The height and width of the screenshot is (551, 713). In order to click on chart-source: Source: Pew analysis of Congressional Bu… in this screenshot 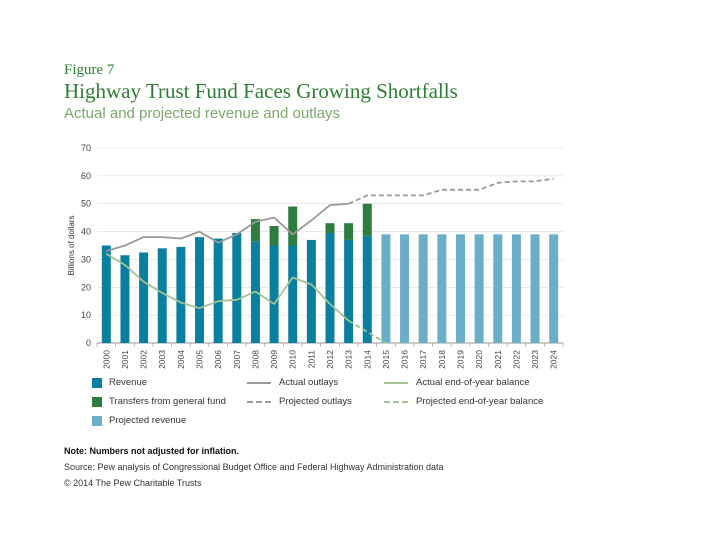, I will do `click(254, 467)`.